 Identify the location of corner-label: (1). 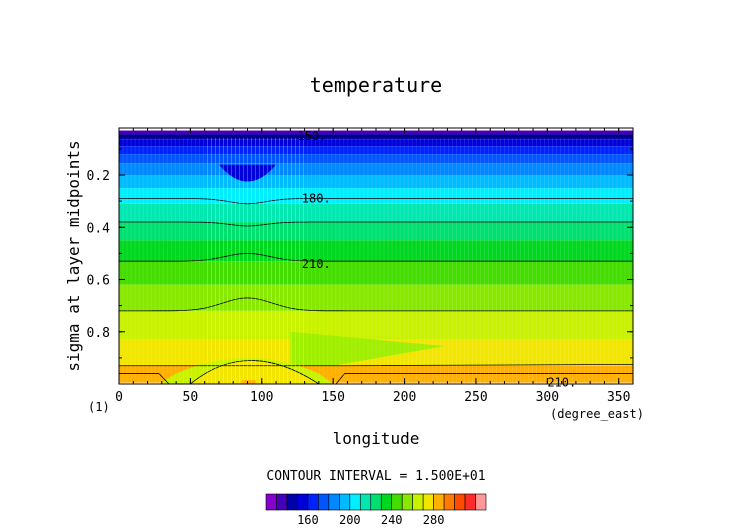
(99, 407).